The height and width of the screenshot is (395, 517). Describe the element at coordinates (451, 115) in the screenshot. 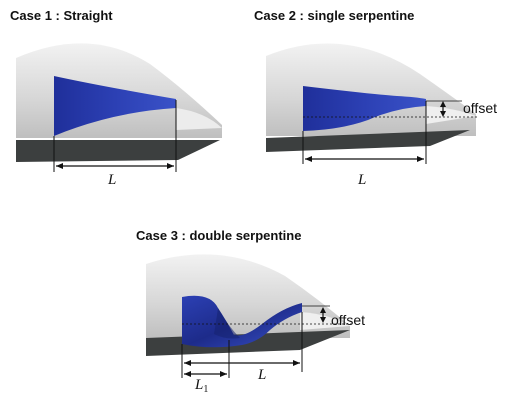

I see `case2-wing-surface` at that location.